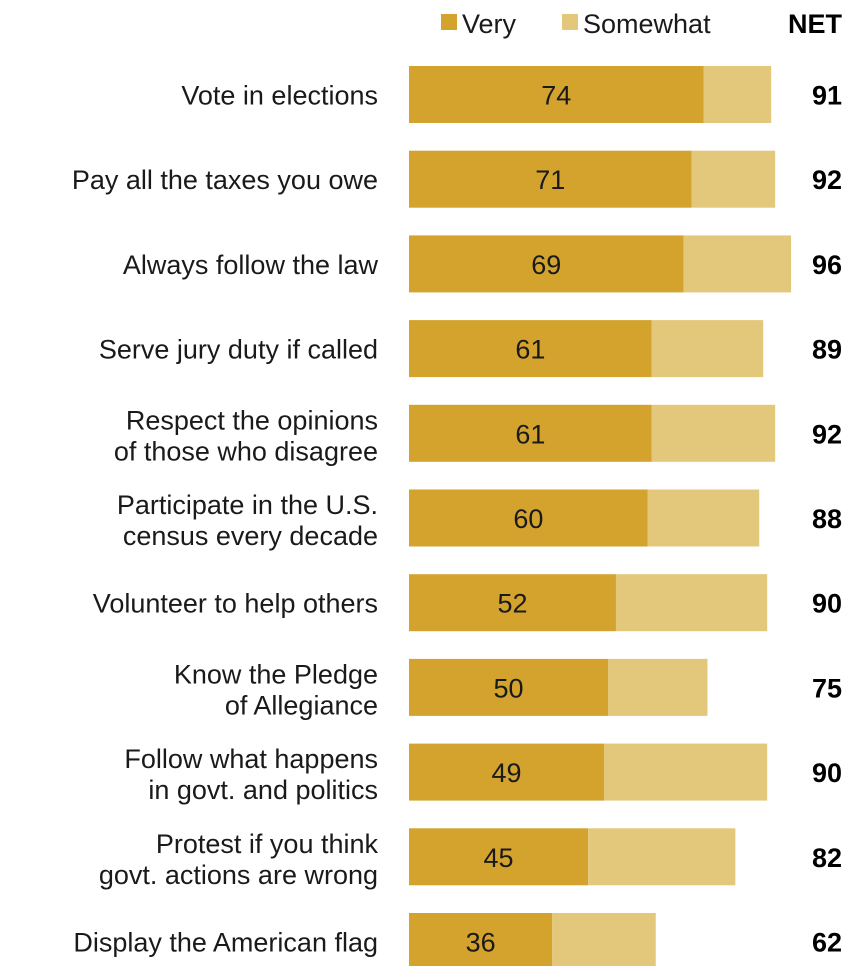  I want to click on value-label-very: 45, so click(499, 858).